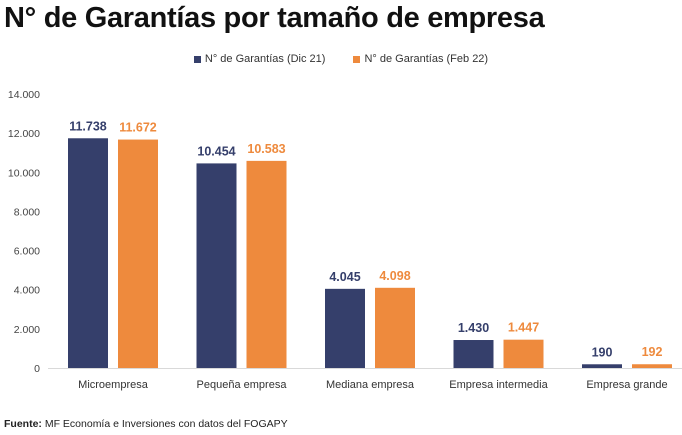 The image size is (682, 435). Describe the element at coordinates (23, 424) in the screenshot. I see `source-label: Fuente:` at that location.